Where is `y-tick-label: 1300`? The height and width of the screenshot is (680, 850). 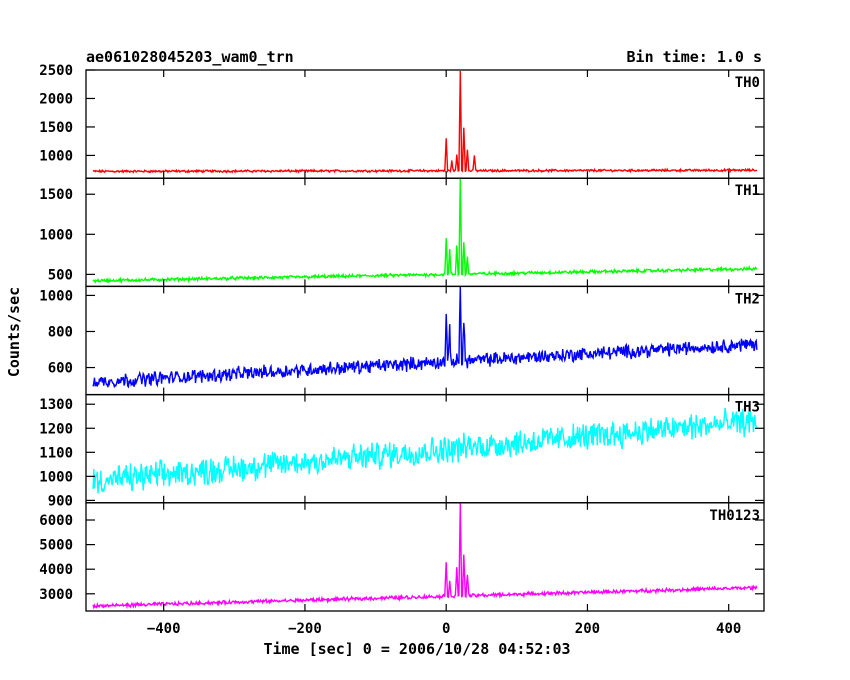 y-tick-label: 1300 is located at coordinates (56, 405).